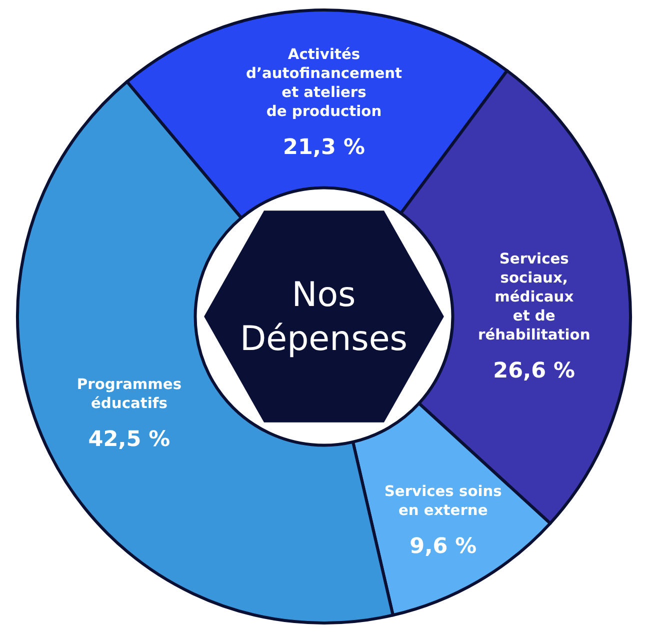  I want to click on data-label: 26,6 %, so click(534, 371).